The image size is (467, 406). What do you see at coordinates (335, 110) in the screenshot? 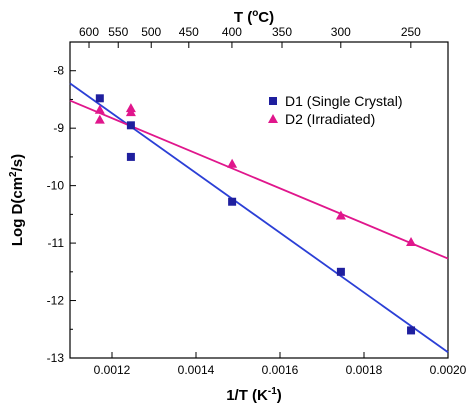
I see `legend: D1 (Single Crystal) D2 (Irradiated)` at bounding box center [335, 110].